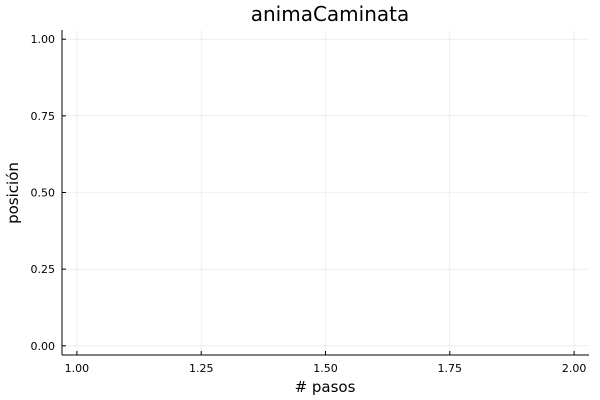 Image resolution: width=600 pixels, height=400 pixels. I want to click on x-tick-label: 1.75, so click(450, 368).